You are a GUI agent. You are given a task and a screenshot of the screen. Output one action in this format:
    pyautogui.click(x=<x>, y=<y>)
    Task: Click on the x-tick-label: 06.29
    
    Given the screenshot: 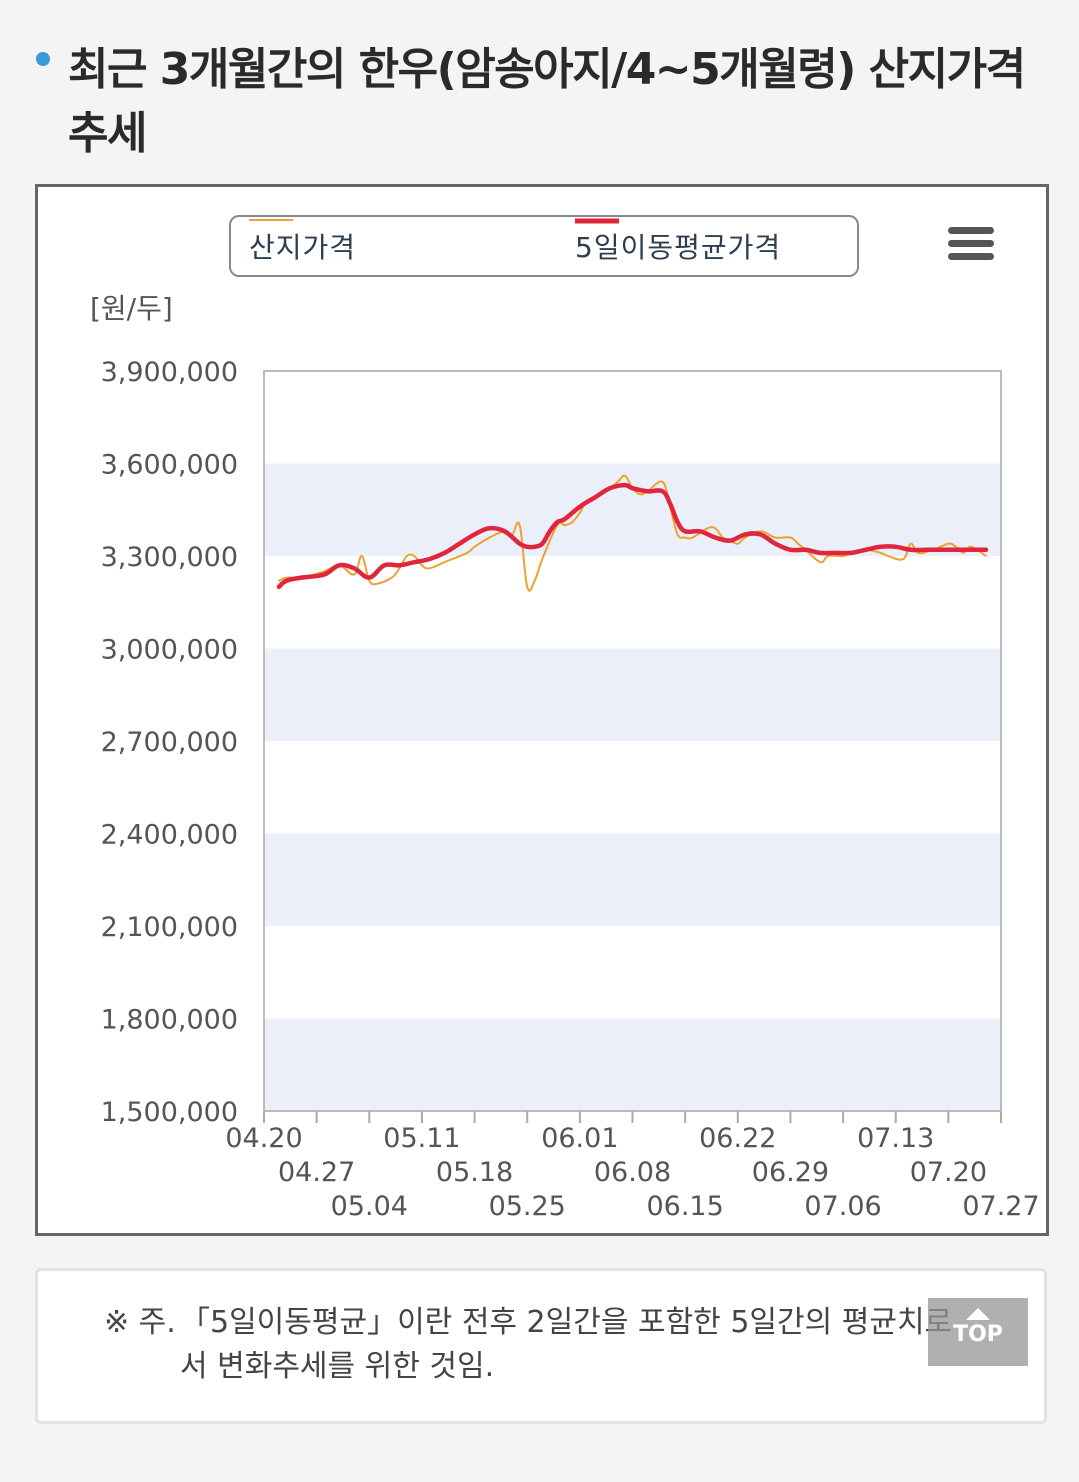 What is the action you would take?
    pyautogui.click(x=790, y=1172)
    